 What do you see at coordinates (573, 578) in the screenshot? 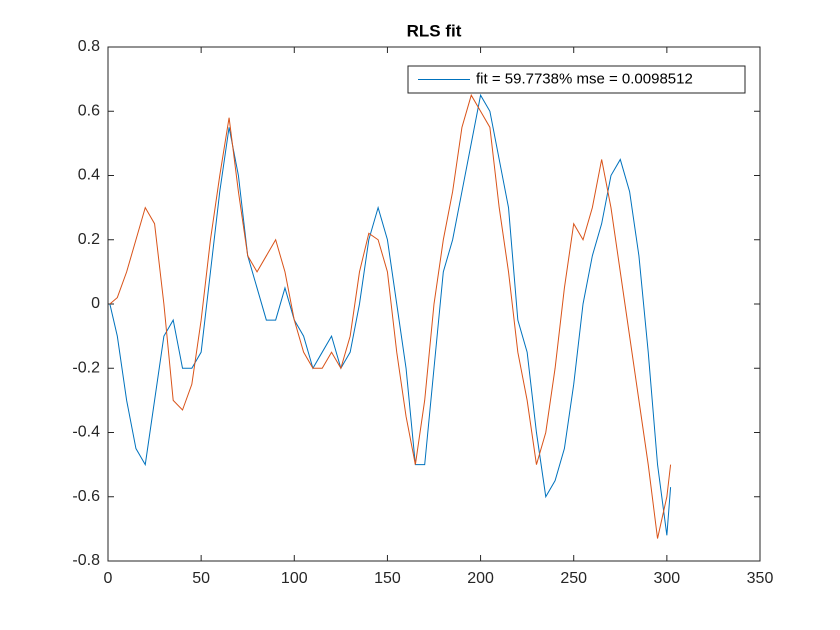
I see `x-tick-label: 250` at bounding box center [573, 578].